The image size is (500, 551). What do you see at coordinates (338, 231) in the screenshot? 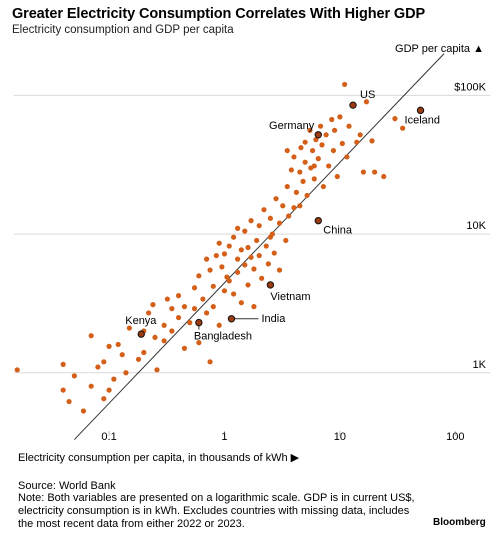
I see `country-label: China` at bounding box center [338, 231].